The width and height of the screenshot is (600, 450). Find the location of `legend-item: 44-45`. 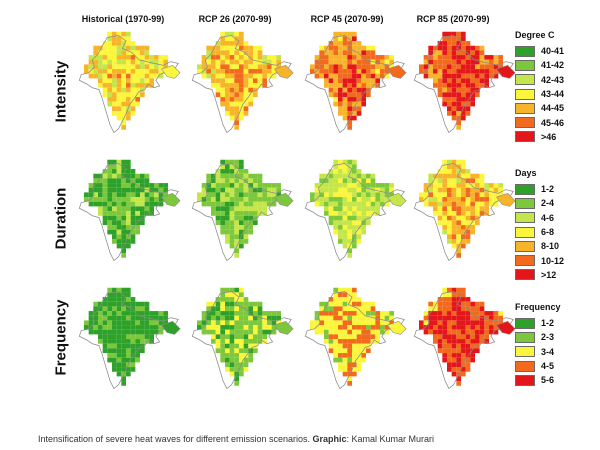

legend-item: 44-45 is located at coordinates (539, 108).